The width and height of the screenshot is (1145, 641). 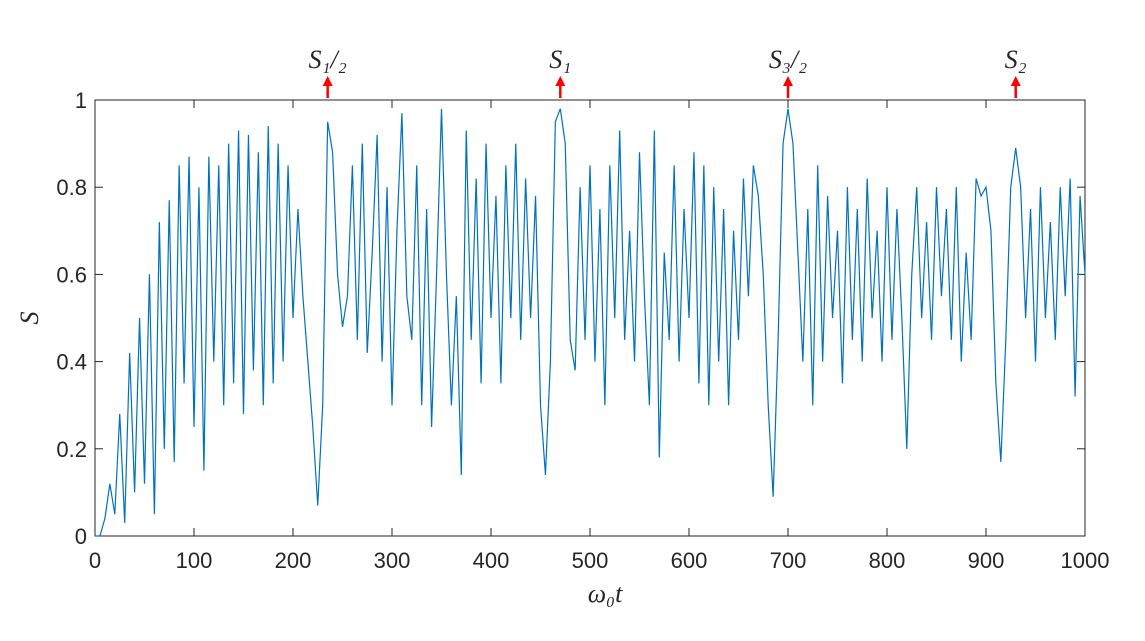 I want to click on x-tick-label: 1000, so click(x=1085, y=560).